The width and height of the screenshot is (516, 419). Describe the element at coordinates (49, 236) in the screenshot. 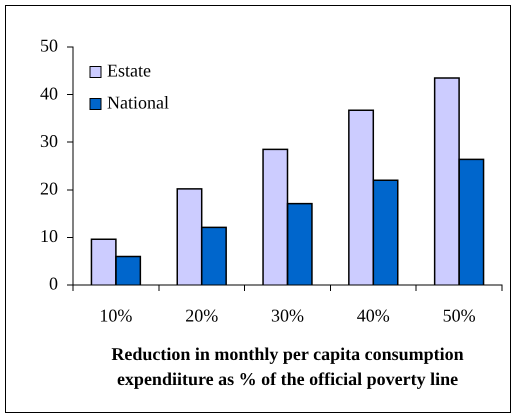

I see `y-tick-label: 10` at that location.